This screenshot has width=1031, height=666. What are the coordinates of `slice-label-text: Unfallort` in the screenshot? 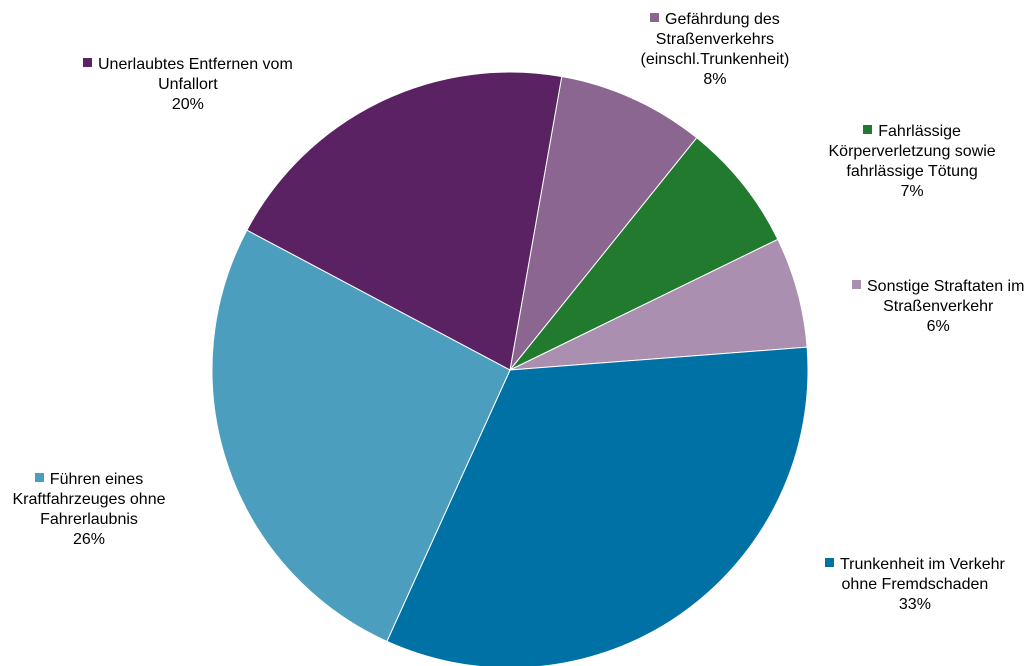 It's located at (188, 84).